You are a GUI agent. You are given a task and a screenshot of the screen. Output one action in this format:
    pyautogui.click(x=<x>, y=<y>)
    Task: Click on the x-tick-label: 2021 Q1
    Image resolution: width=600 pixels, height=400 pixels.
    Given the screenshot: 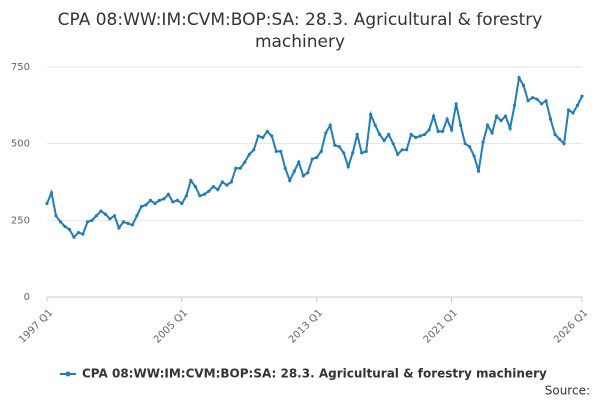 What is the action you would take?
    pyautogui.click(x=441, y=326)
    